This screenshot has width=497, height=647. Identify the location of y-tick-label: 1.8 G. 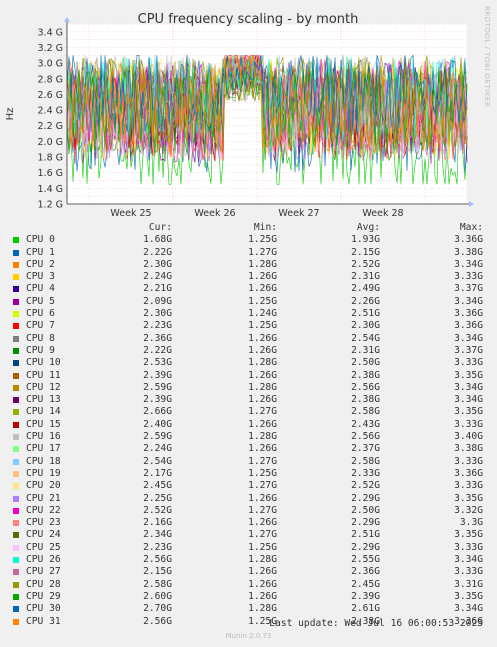
(51, 158).